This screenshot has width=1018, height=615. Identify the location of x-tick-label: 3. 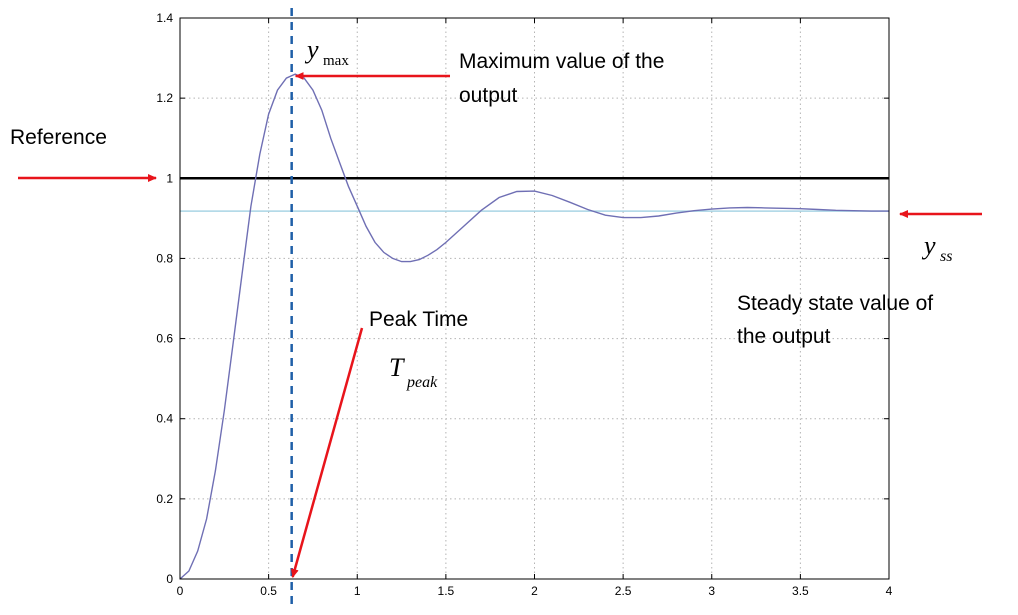
(711, 591).